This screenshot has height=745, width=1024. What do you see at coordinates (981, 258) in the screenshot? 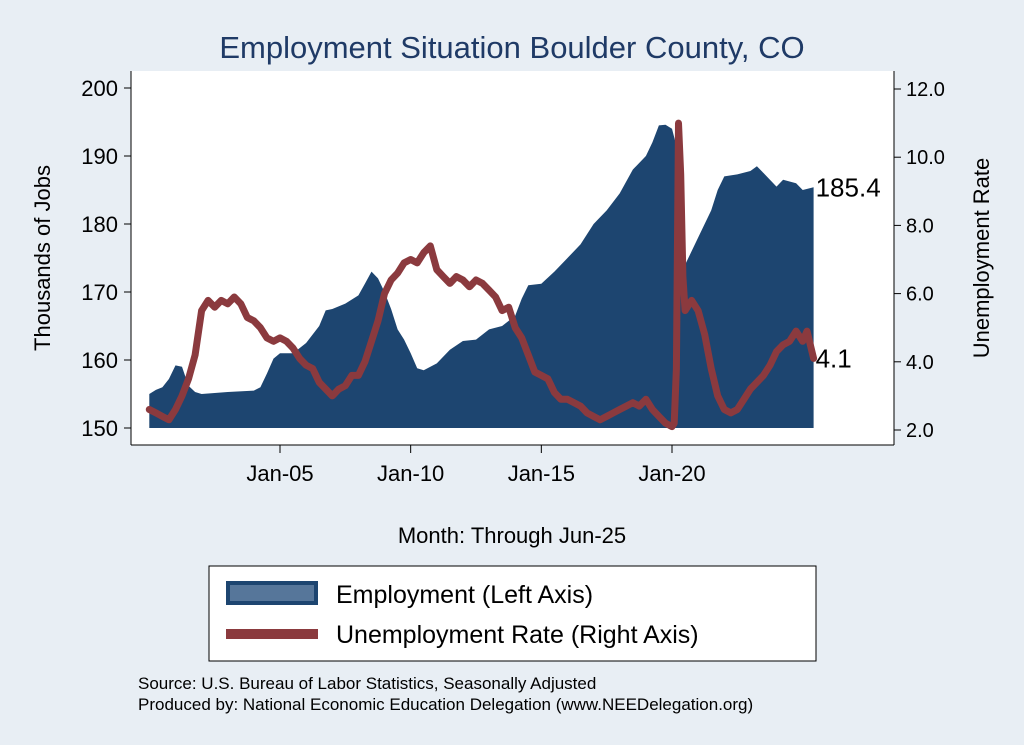
I see `y-right-axis-title: Unemployment Rate` at bounding box center [981, 258].